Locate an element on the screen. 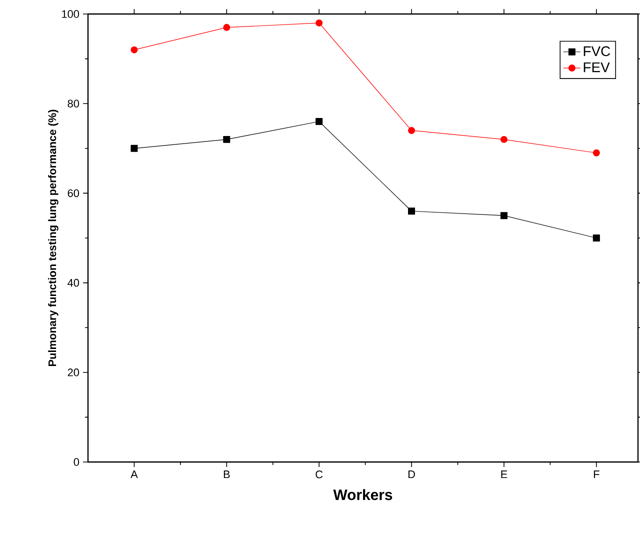 This screenshot has width=640, height=533. x-tick-label: E is located at coordinates (504, 474).